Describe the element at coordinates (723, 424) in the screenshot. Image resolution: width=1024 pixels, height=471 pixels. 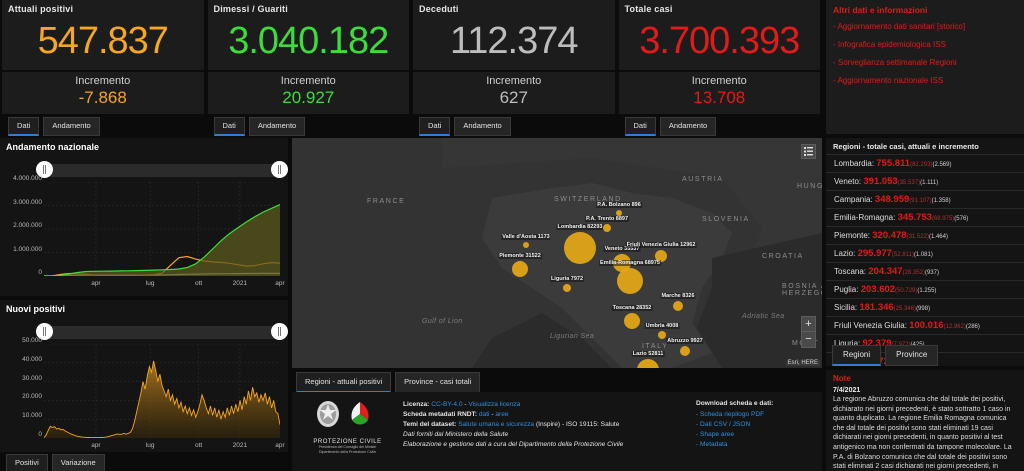
I see `download-link-1: - Dati CSV / JSON` at that location.